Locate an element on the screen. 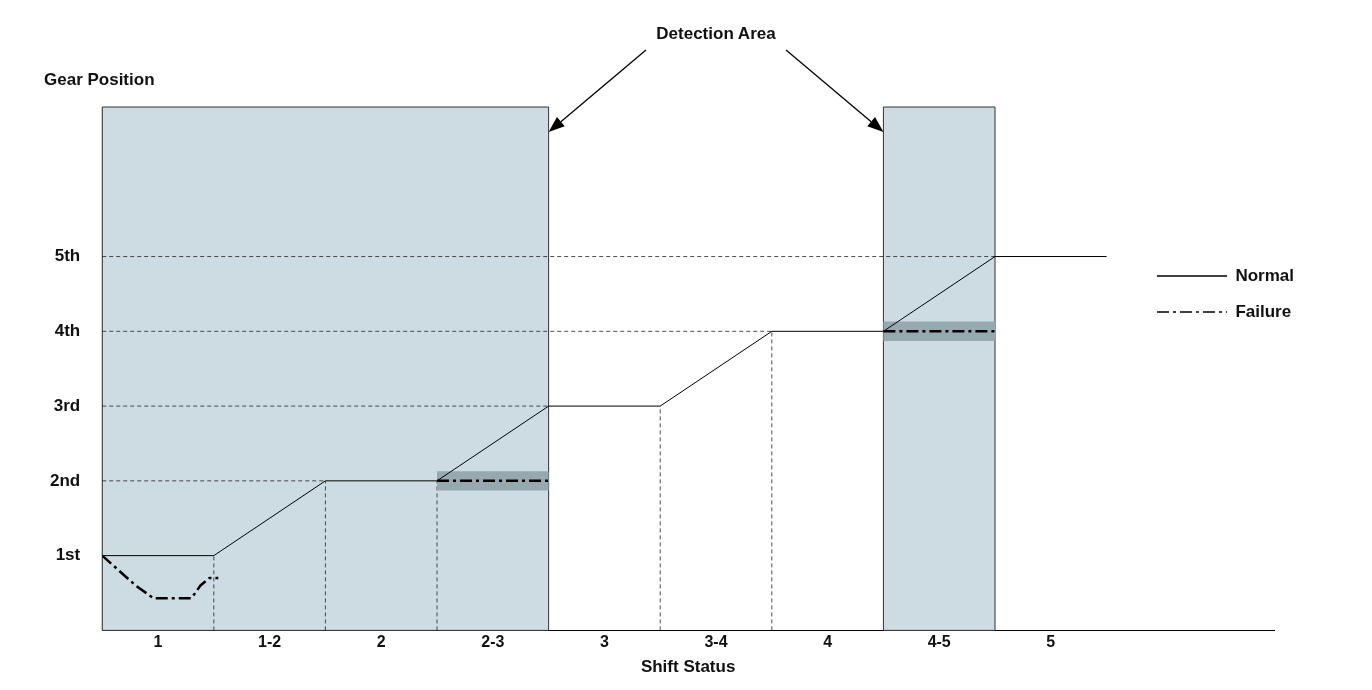  x-tick-label: 1 is located at coordinates (158, 642).